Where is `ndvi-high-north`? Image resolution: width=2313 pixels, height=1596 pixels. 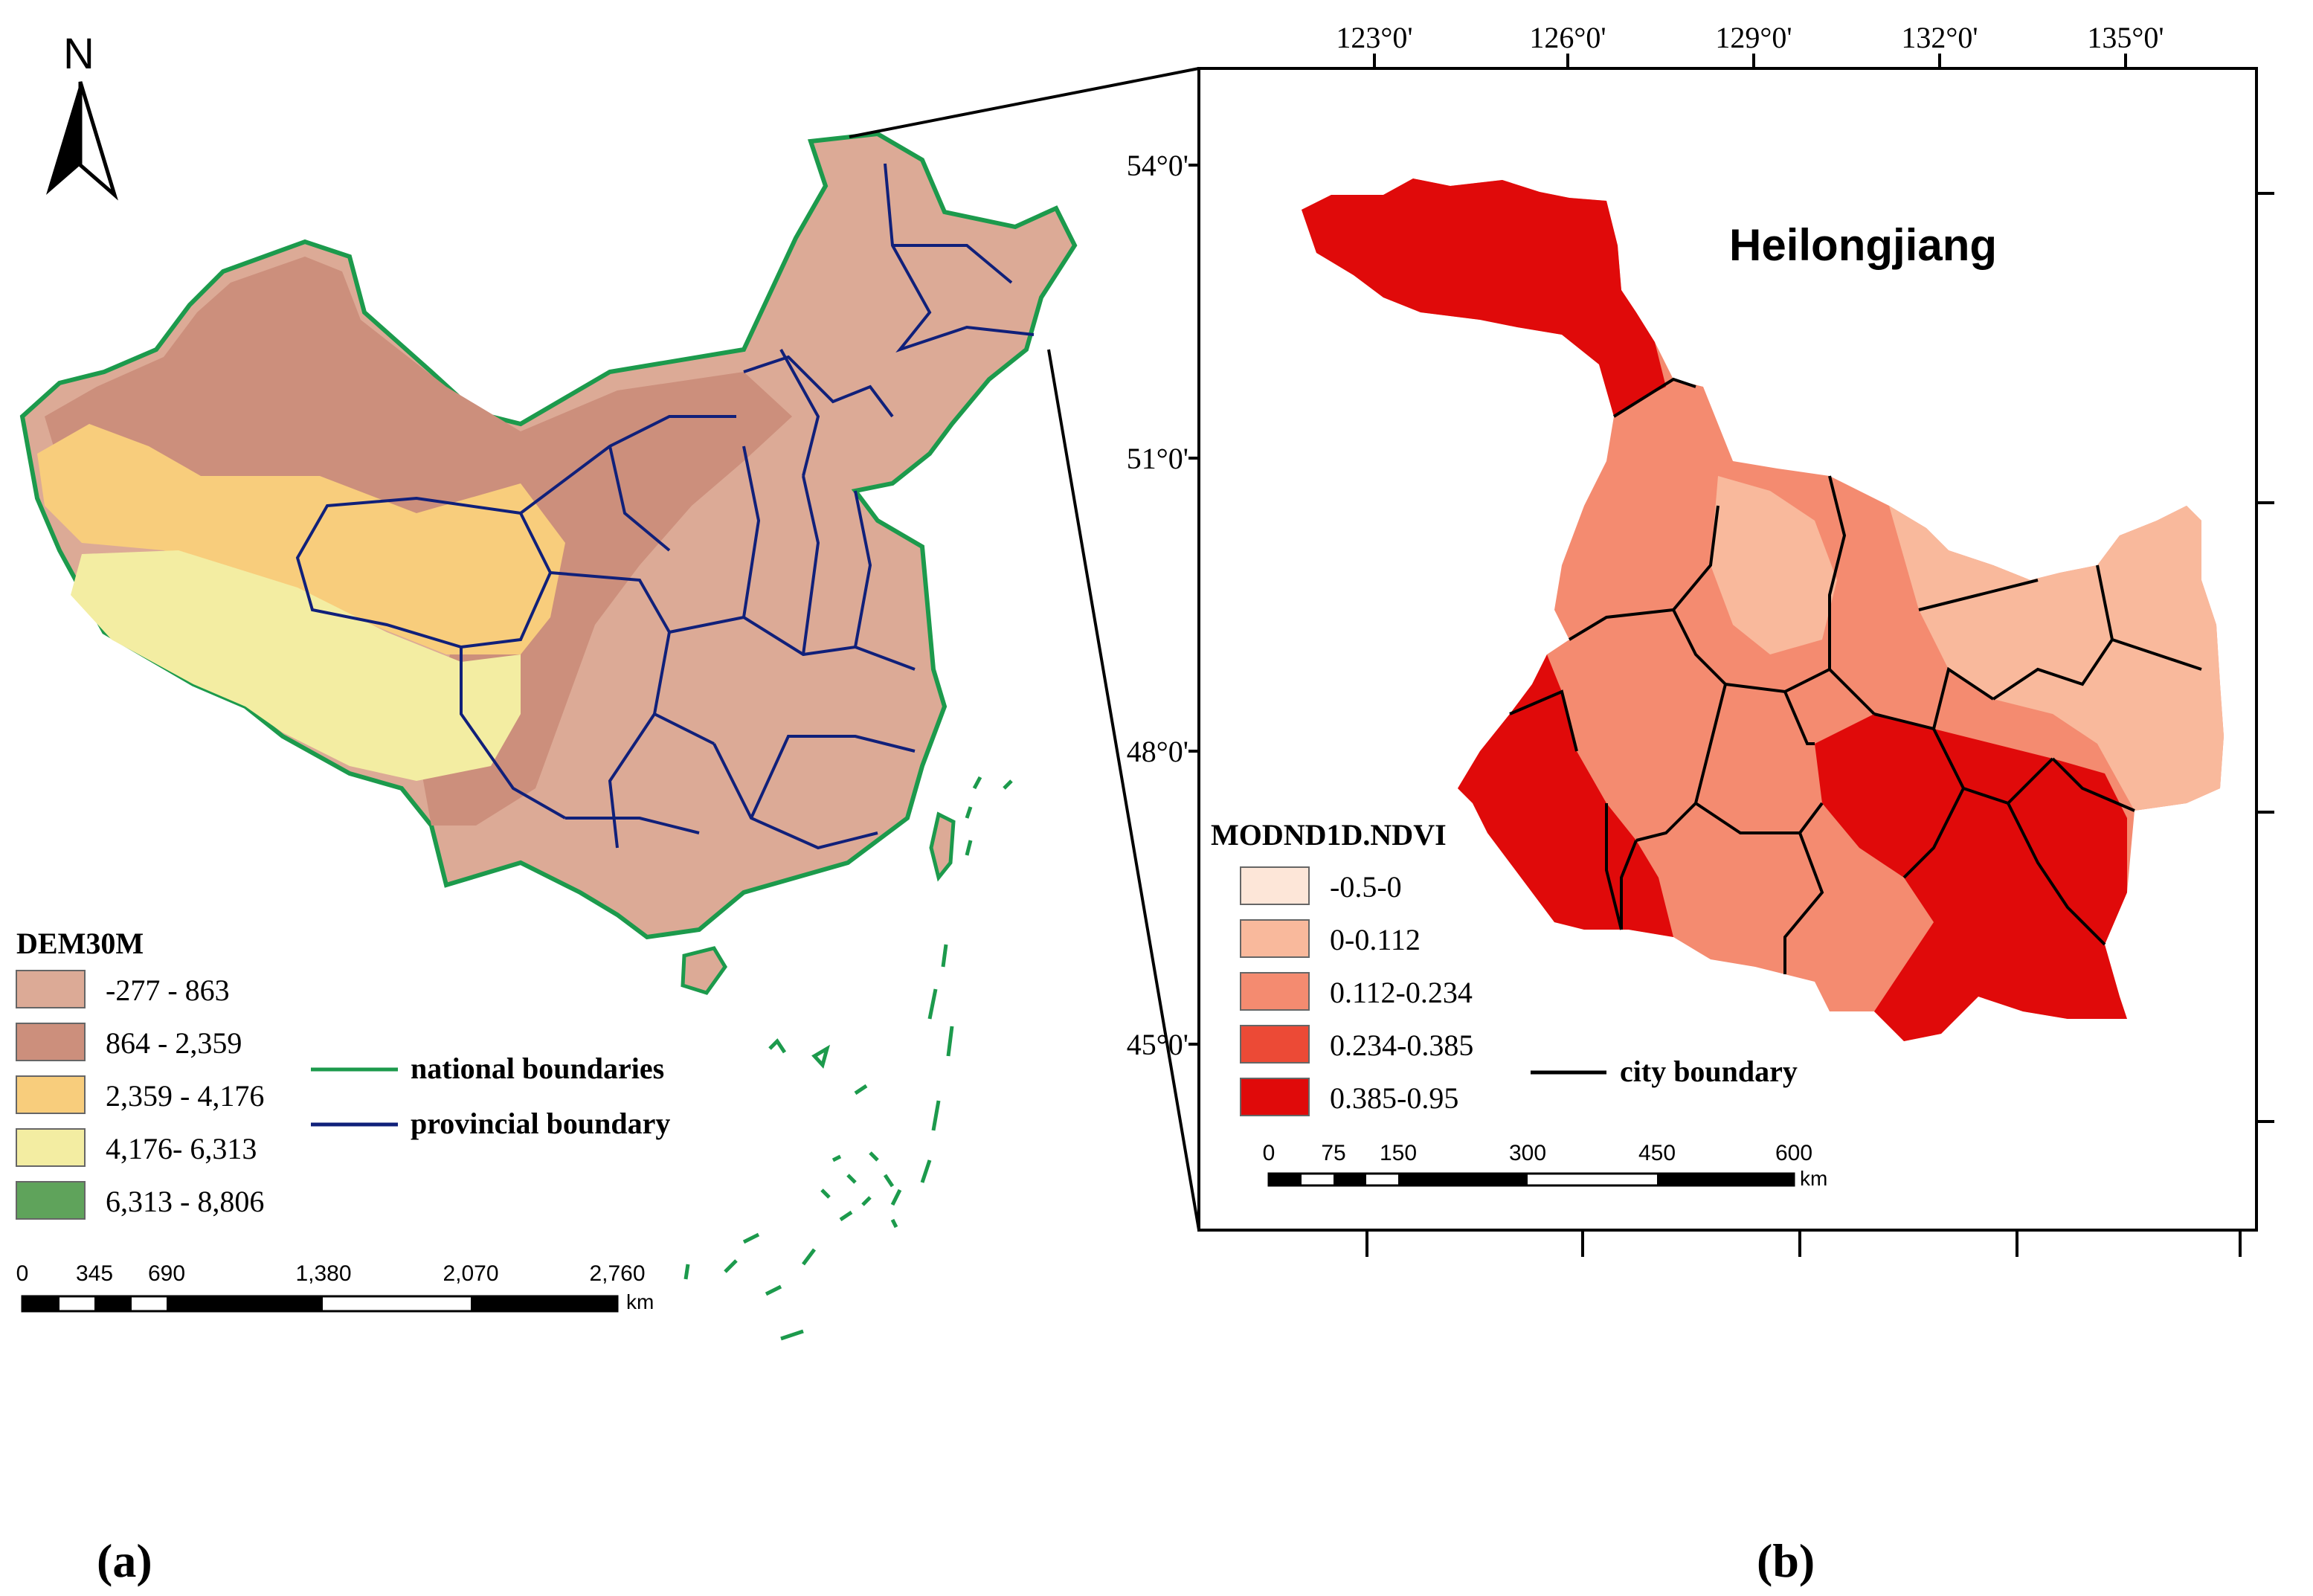 ndvi-high-north is located at coordinates (1484, 297).